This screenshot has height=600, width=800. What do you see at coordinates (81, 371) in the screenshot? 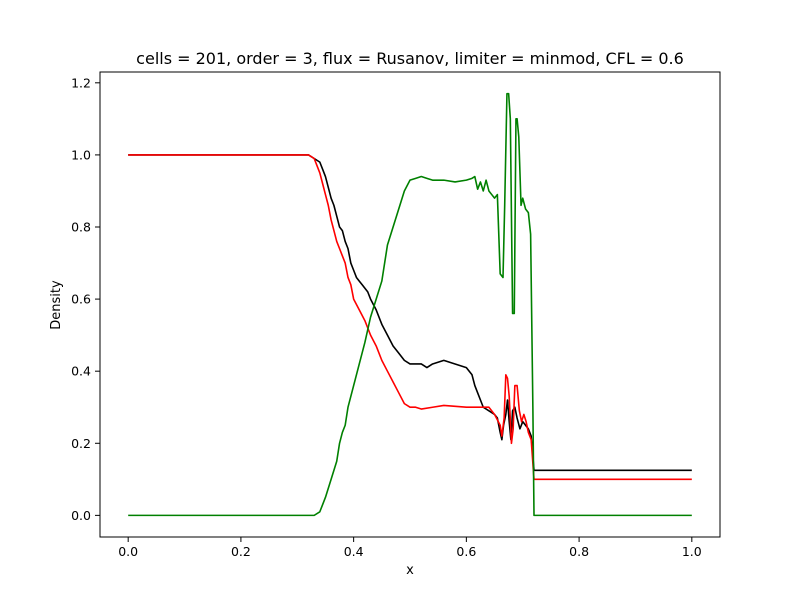
I see `y-tick-label: 0.4` at bounding box center [81, 371].